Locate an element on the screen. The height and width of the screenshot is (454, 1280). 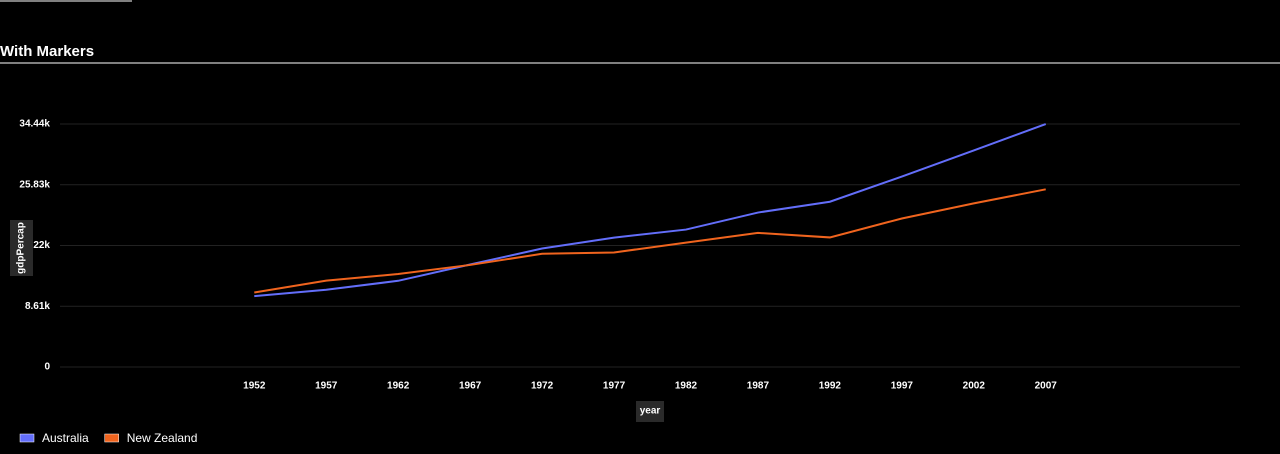
x-tick-label: 1982 is located at coordinates (686, 386).